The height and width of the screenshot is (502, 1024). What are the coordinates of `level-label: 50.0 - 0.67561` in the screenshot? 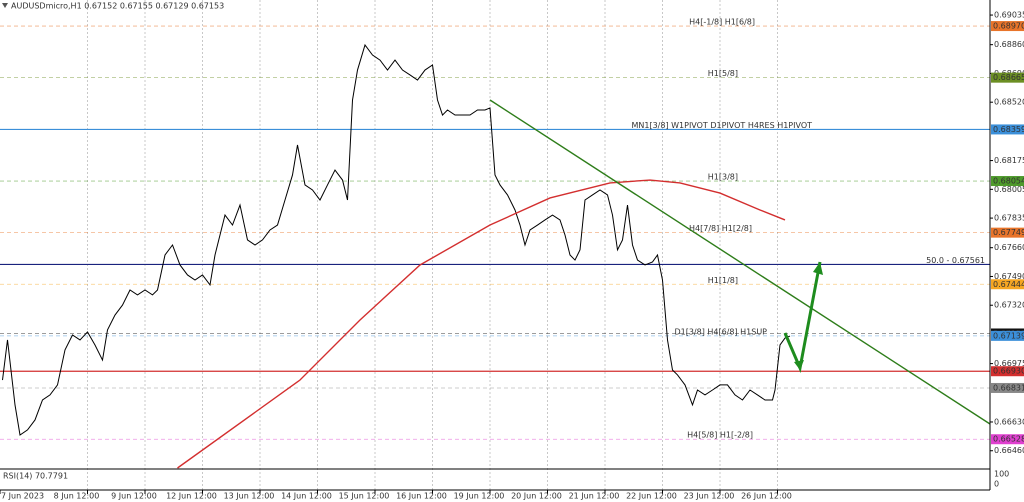 It's located at (955, 260).